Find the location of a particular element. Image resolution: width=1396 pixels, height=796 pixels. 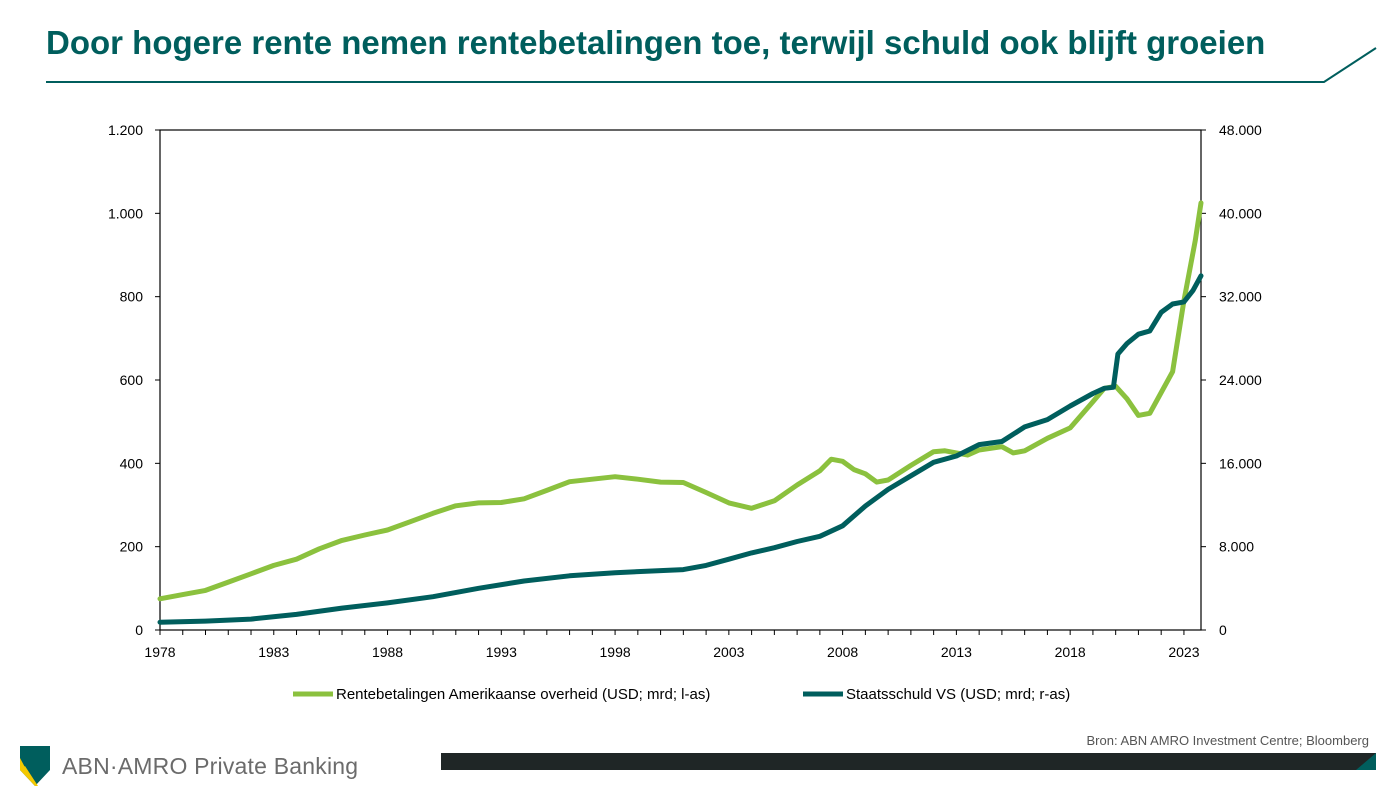

abn-amro-shield-icon is located at coordinates (35, 766).